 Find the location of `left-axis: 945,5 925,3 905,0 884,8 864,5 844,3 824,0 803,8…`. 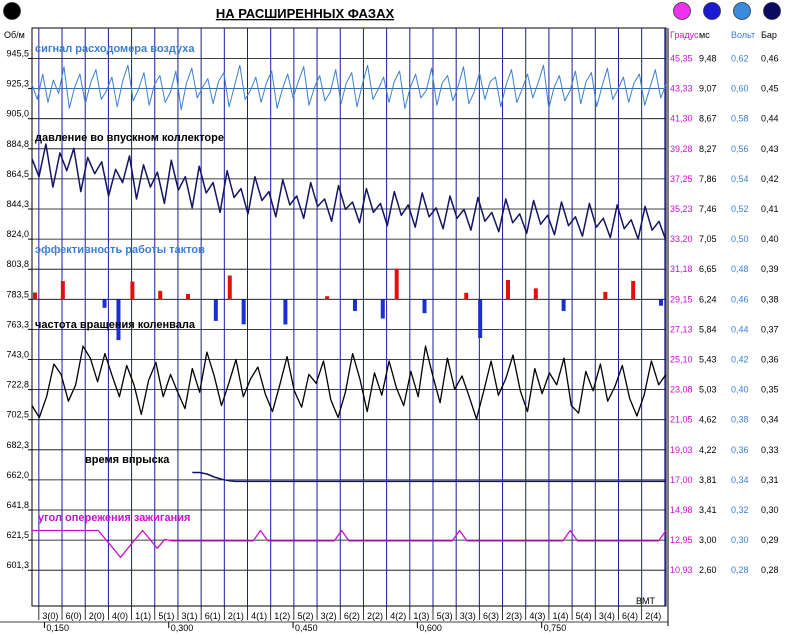

left-axis: 945,5 925,3 905,0 884,8 864,5 844,3 824,0 803,8… is located at coordinates (18, 300).